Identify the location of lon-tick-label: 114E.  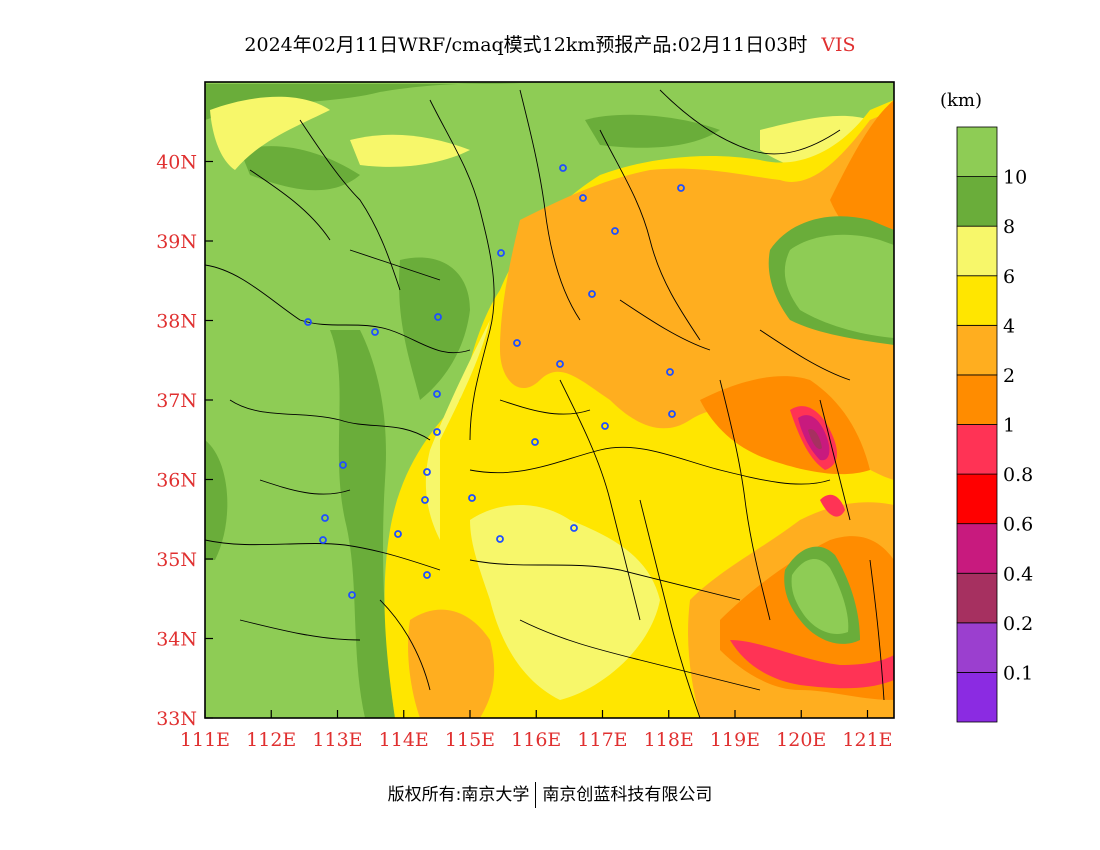
(404, 740).